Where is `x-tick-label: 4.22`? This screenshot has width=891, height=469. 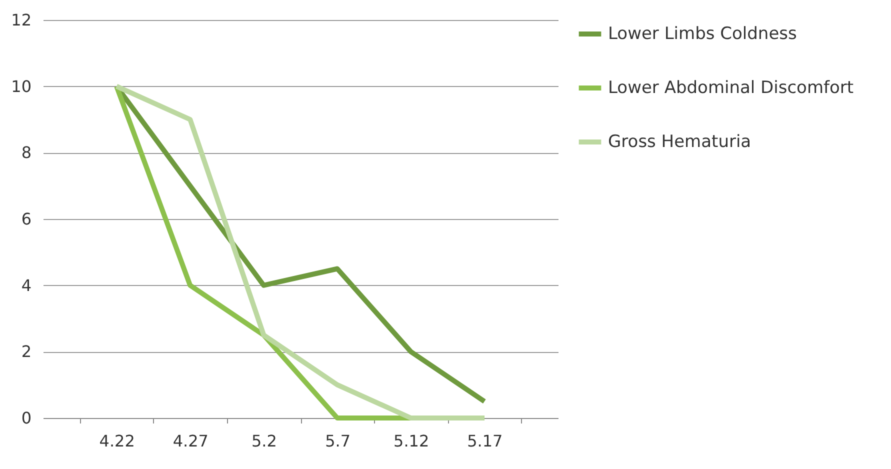
x-tick-label: 4.22 is located at coordinates (117, 441).